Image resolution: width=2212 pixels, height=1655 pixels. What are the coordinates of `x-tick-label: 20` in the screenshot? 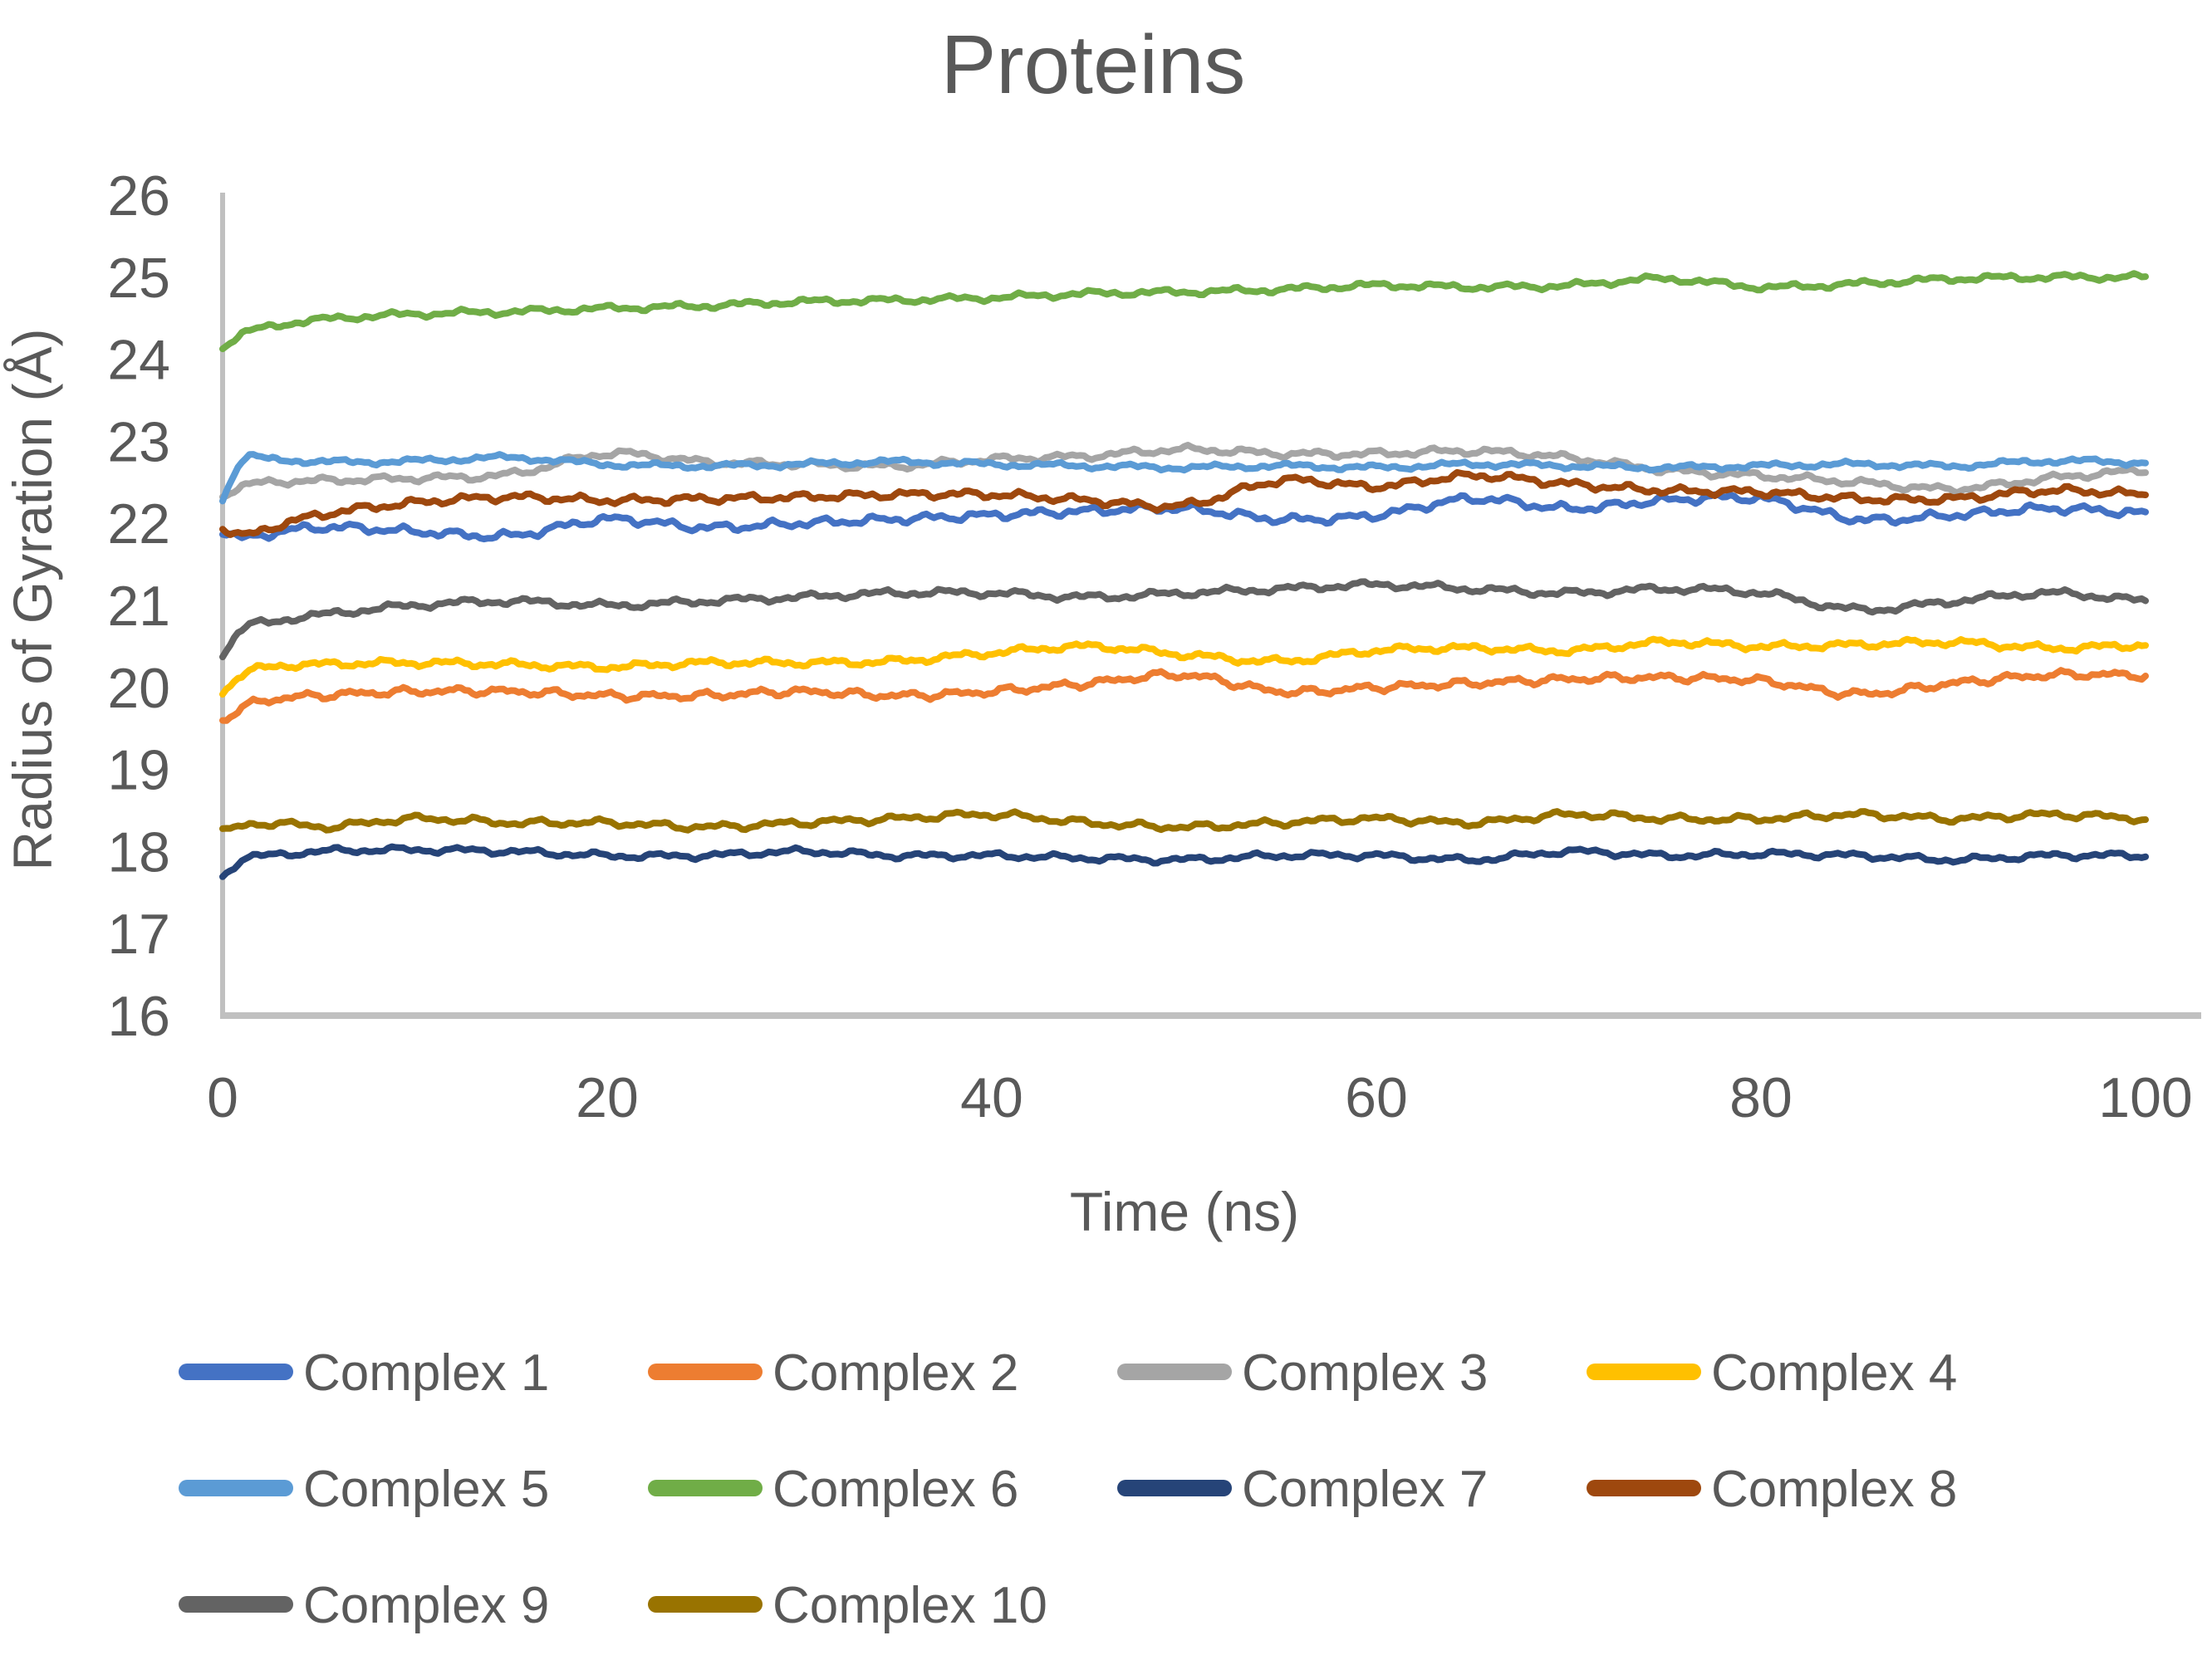 It's located at (607, 1097).